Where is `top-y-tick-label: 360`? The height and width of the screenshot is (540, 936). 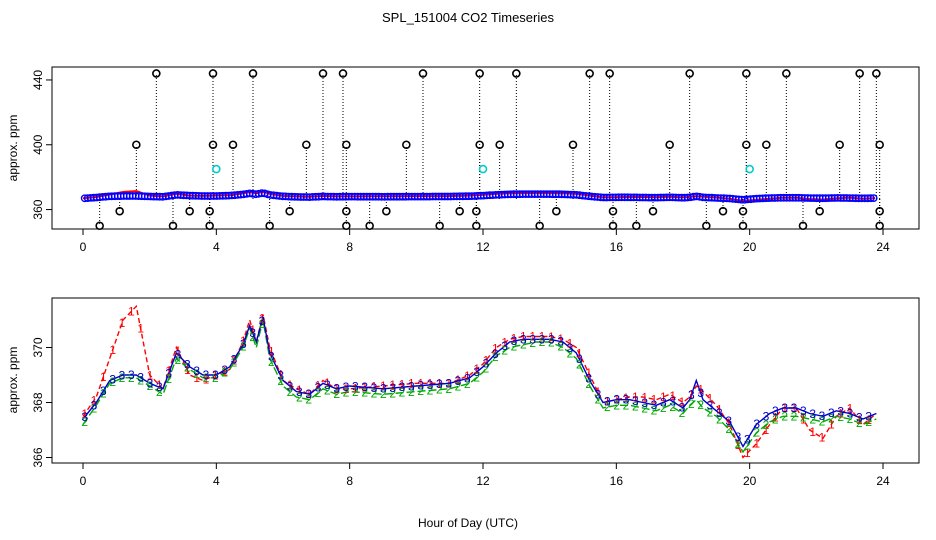 top-y-tick-label: 360 is located at coordinates (38, 209).